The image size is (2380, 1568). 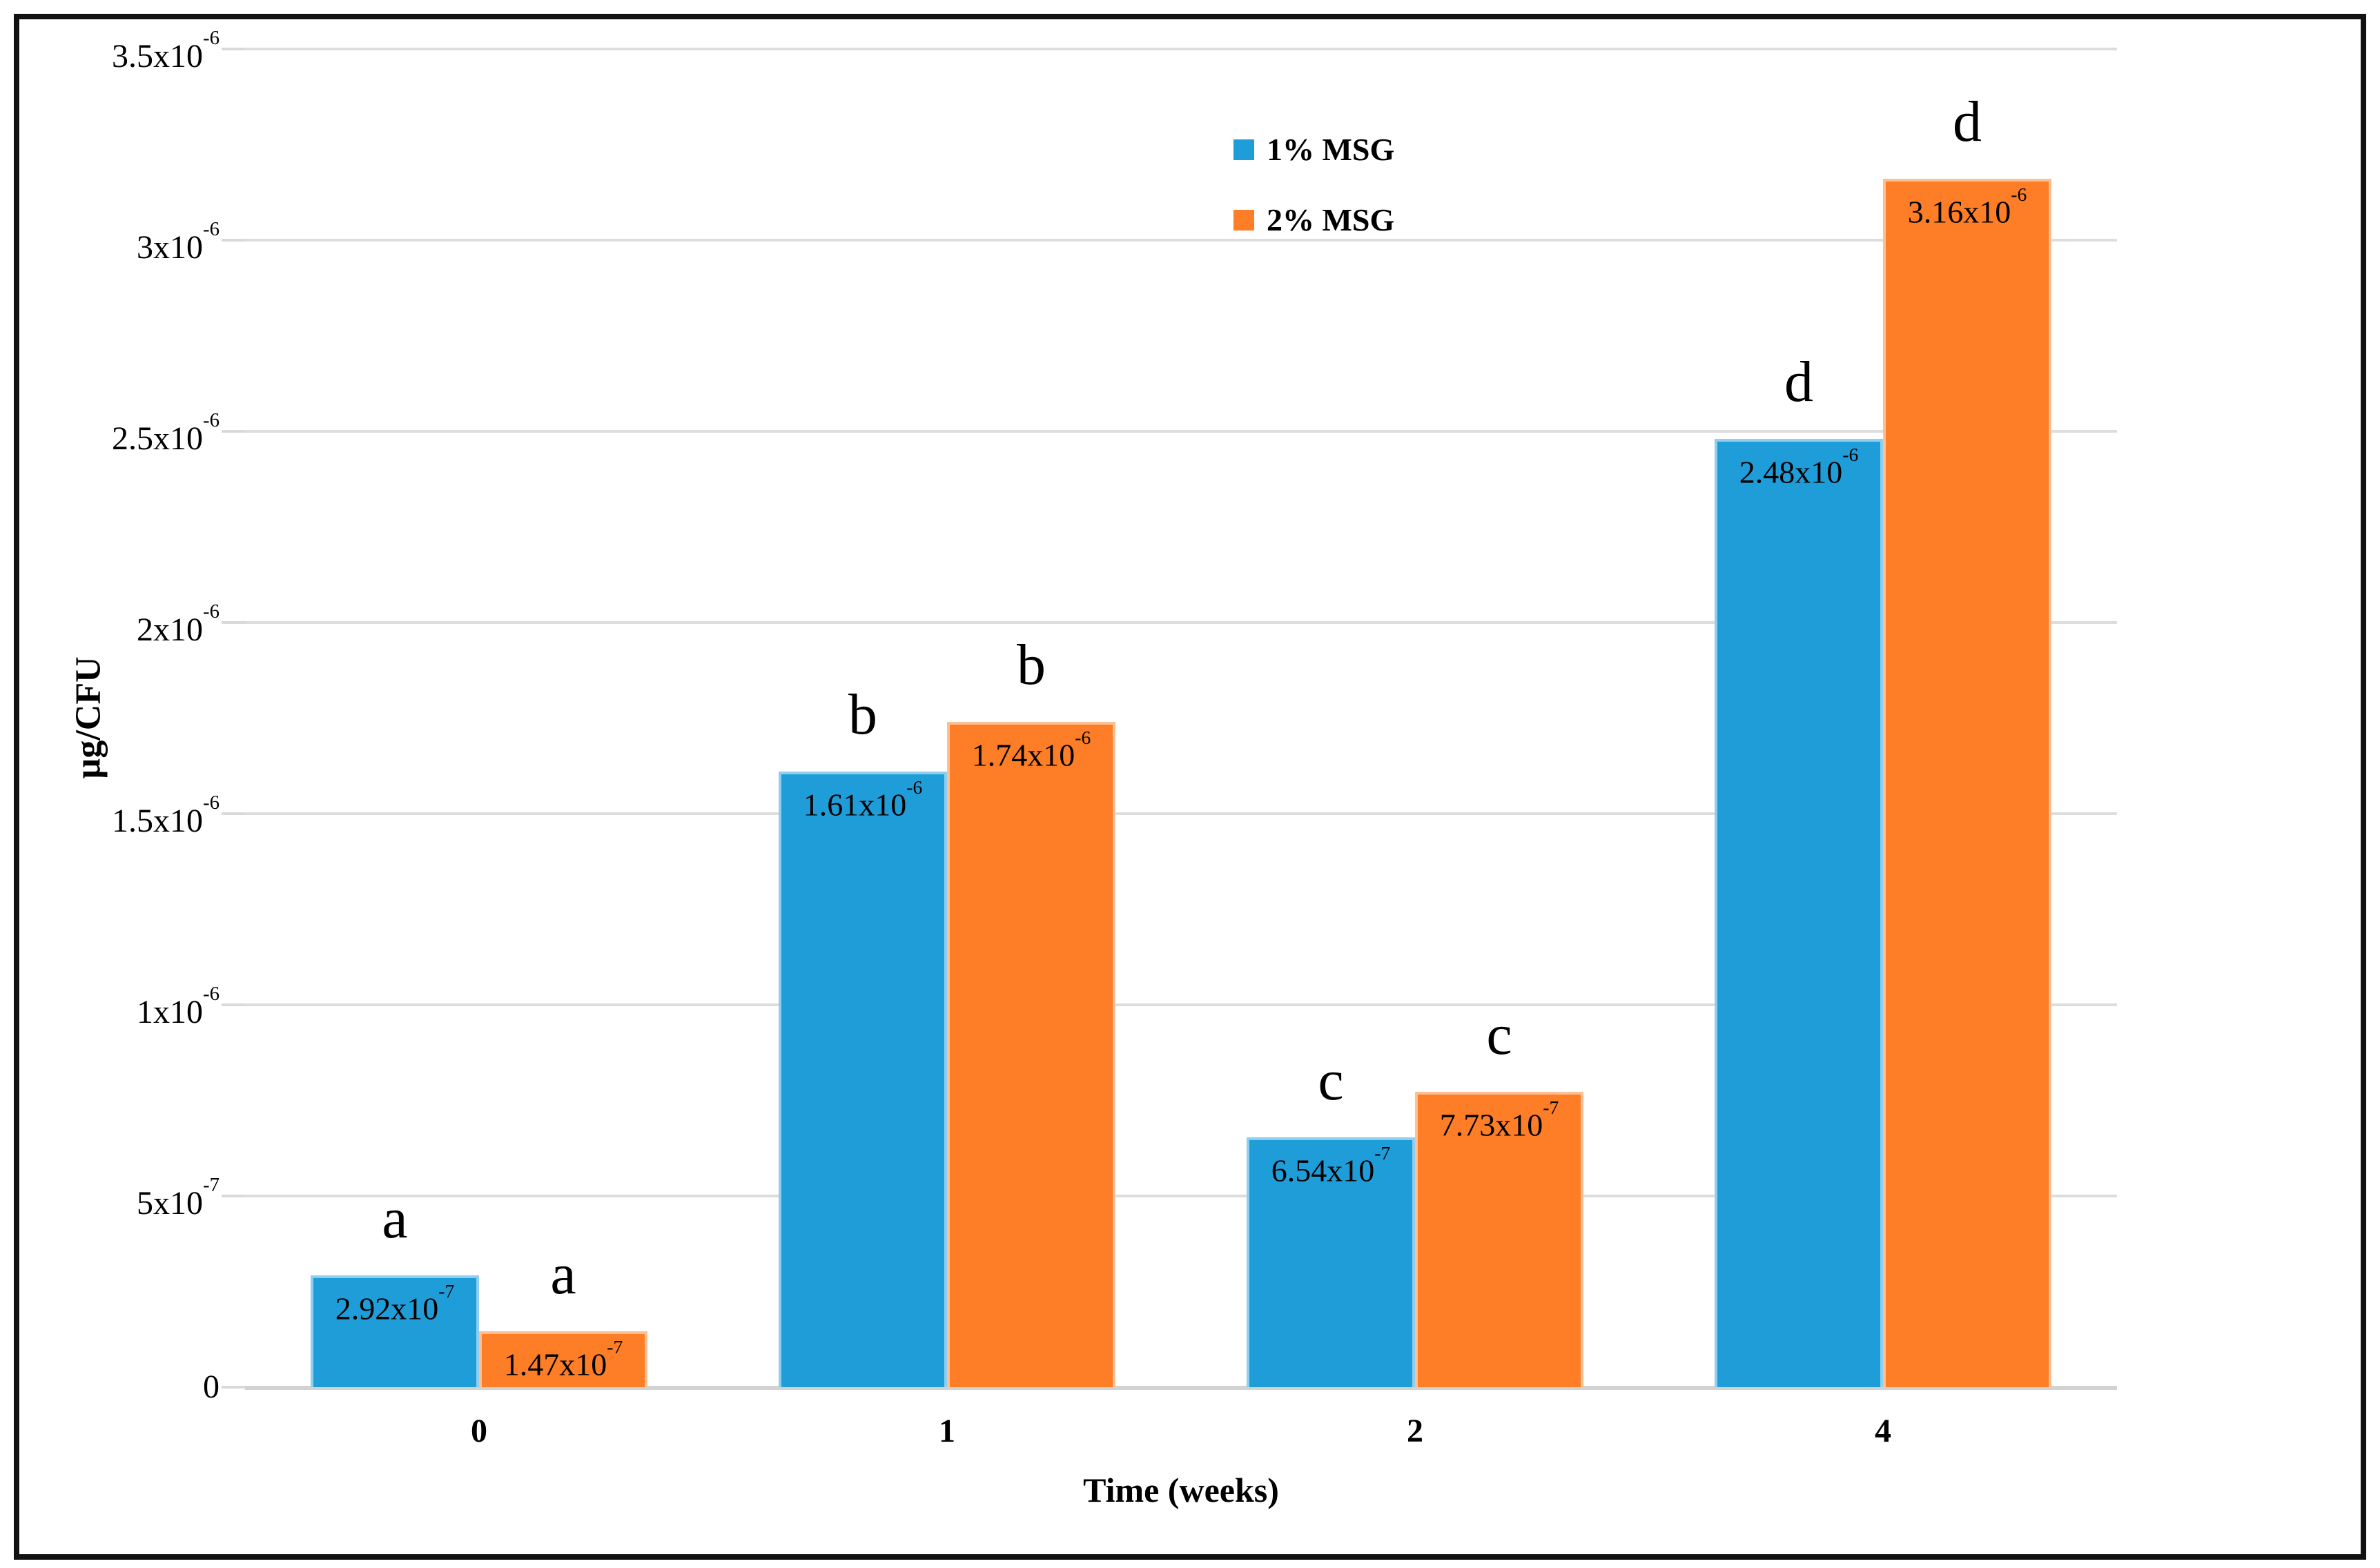 What do you see at coordinates (947, 1431) in the screenshot?
I see `x-tick-label-1: 1` at bounding box center [947, 1431].